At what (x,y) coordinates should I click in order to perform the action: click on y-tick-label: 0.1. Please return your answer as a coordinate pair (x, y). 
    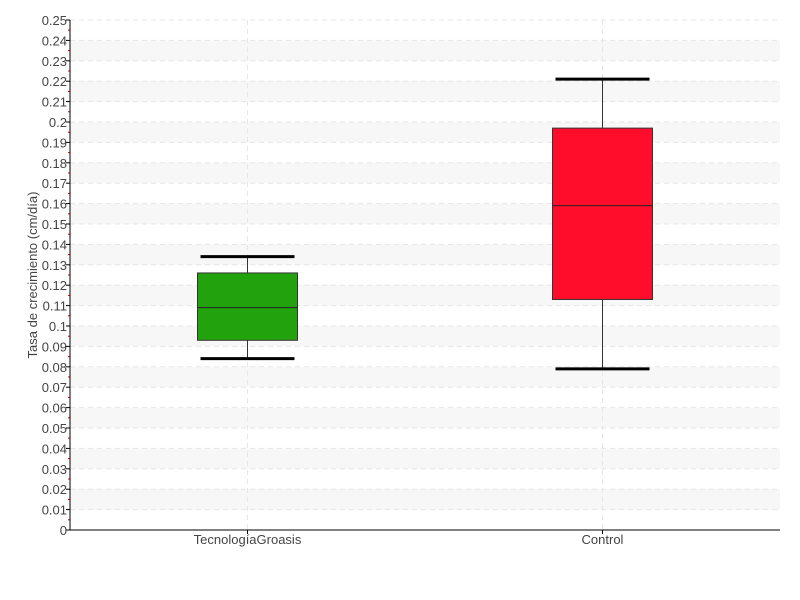
    Looking at the image, I should click on (58, 326).